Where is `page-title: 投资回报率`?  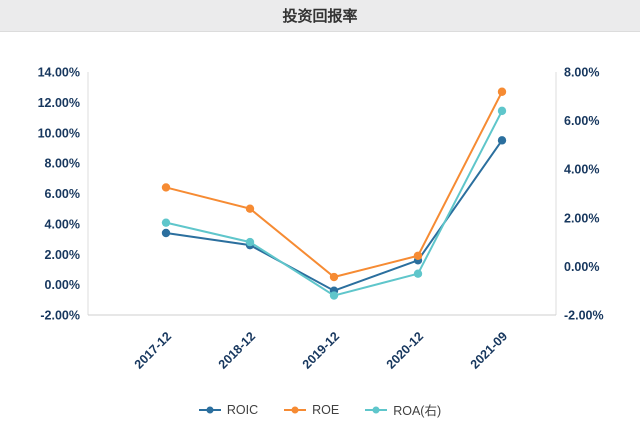 page-title: 投资回报率 is located at coordinates (320, 16).